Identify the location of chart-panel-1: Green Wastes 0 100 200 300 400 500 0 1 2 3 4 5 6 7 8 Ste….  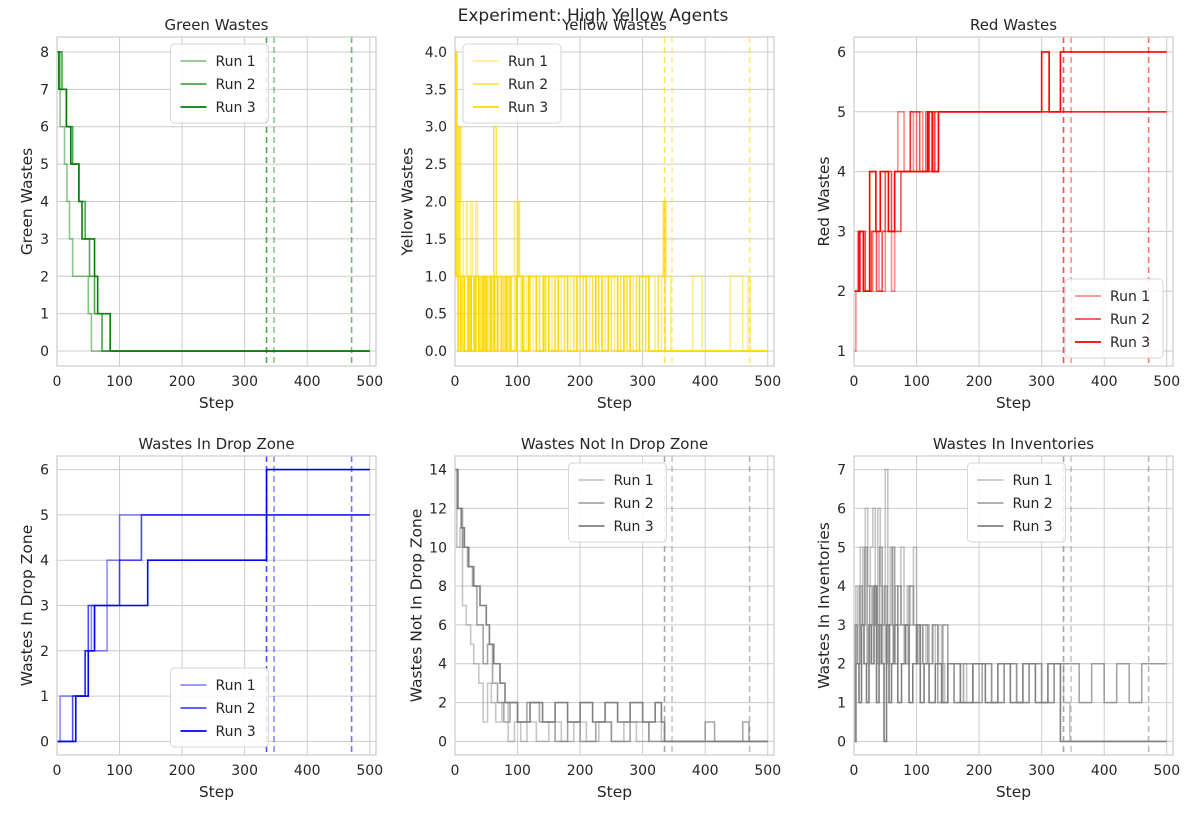
(200, 214).